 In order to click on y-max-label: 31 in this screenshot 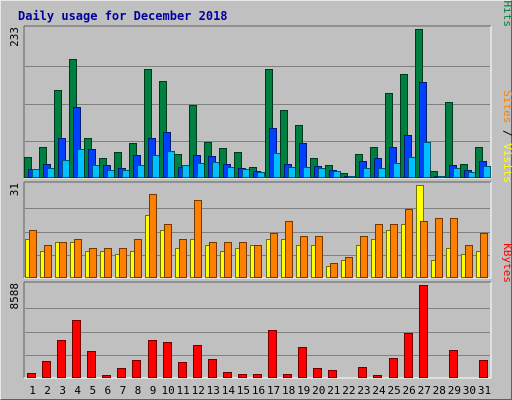, I will do `click(14, 189)`.